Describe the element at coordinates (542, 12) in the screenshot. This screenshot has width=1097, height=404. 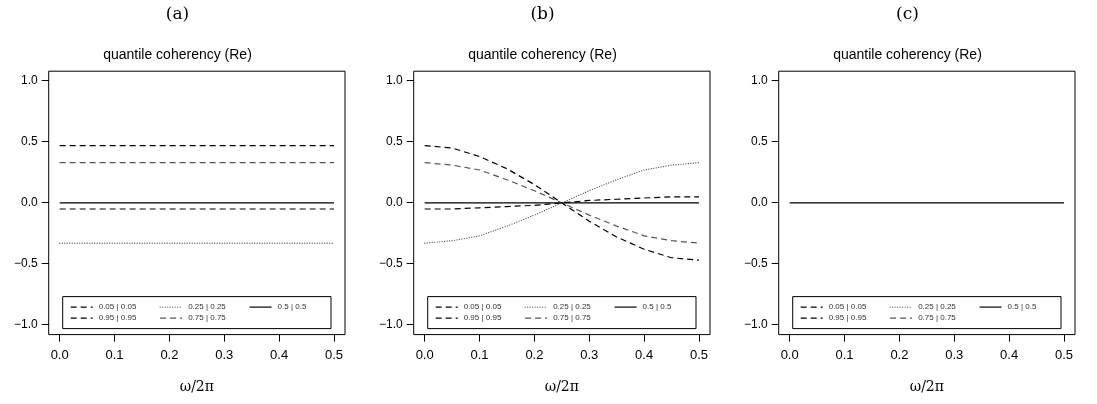
I see `chart-title: (b)` at that location.